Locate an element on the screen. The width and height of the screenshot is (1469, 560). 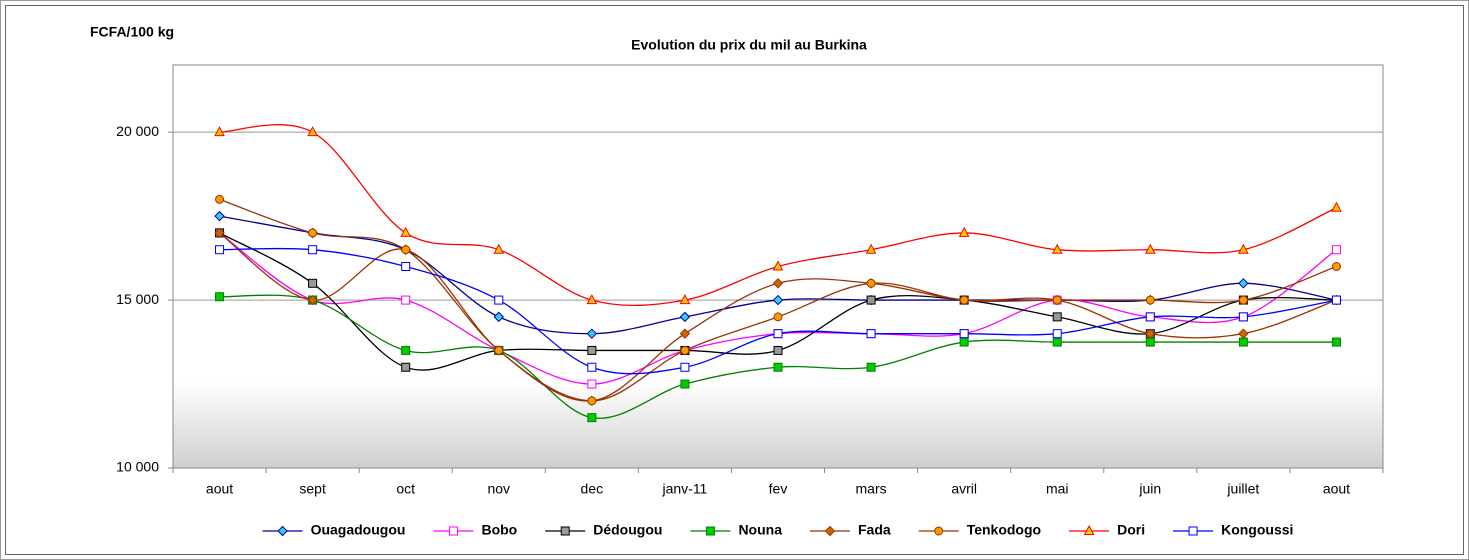
legend-label: Bobo is located at coordinates (499, 530).